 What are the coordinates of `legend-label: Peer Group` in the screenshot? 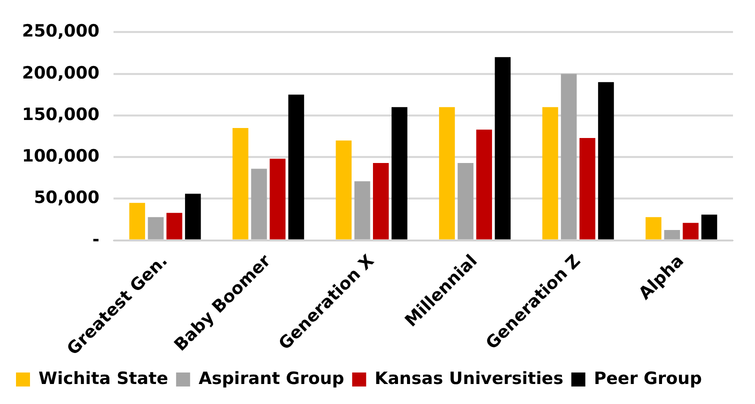 It's located at (648, 378).